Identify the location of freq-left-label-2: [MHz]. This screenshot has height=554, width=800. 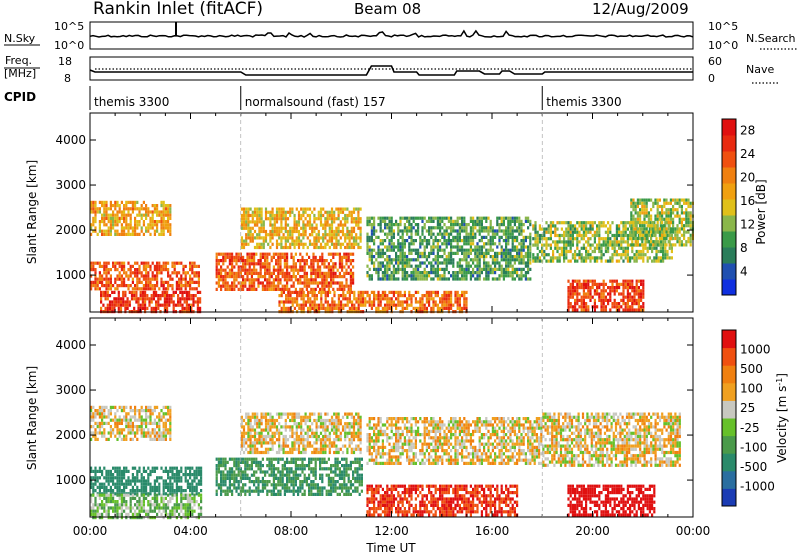
(20, 73).